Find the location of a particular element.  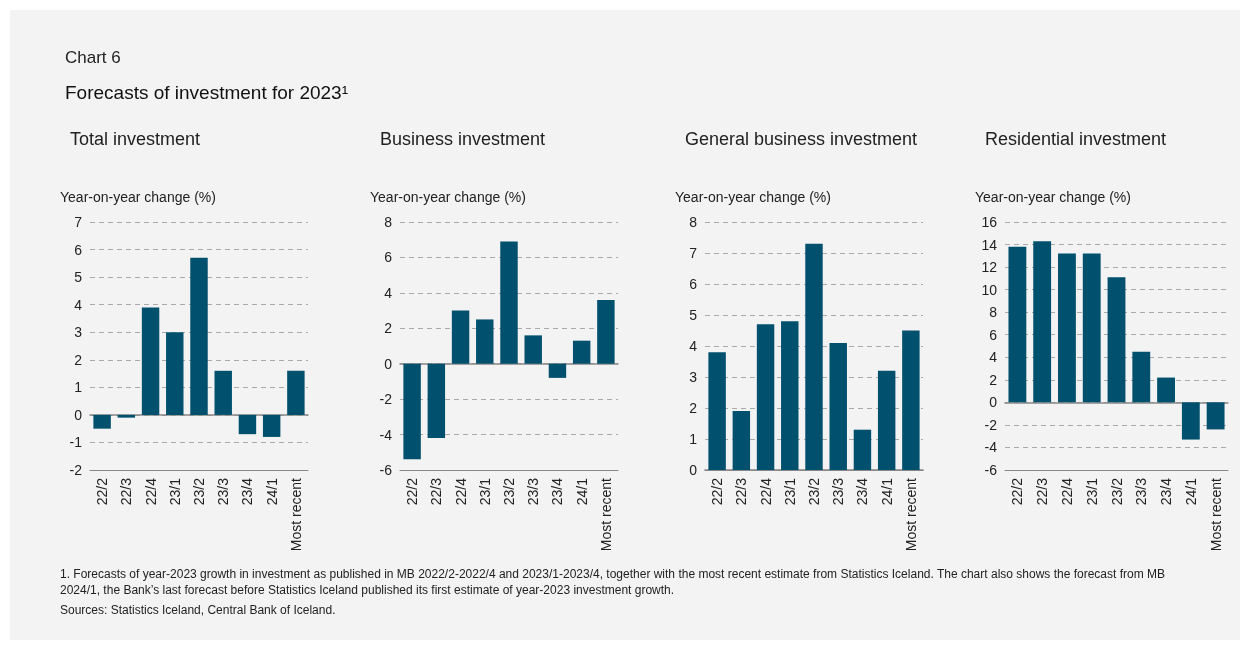

chart-title: Total investment is located at coordinates (135, 139).